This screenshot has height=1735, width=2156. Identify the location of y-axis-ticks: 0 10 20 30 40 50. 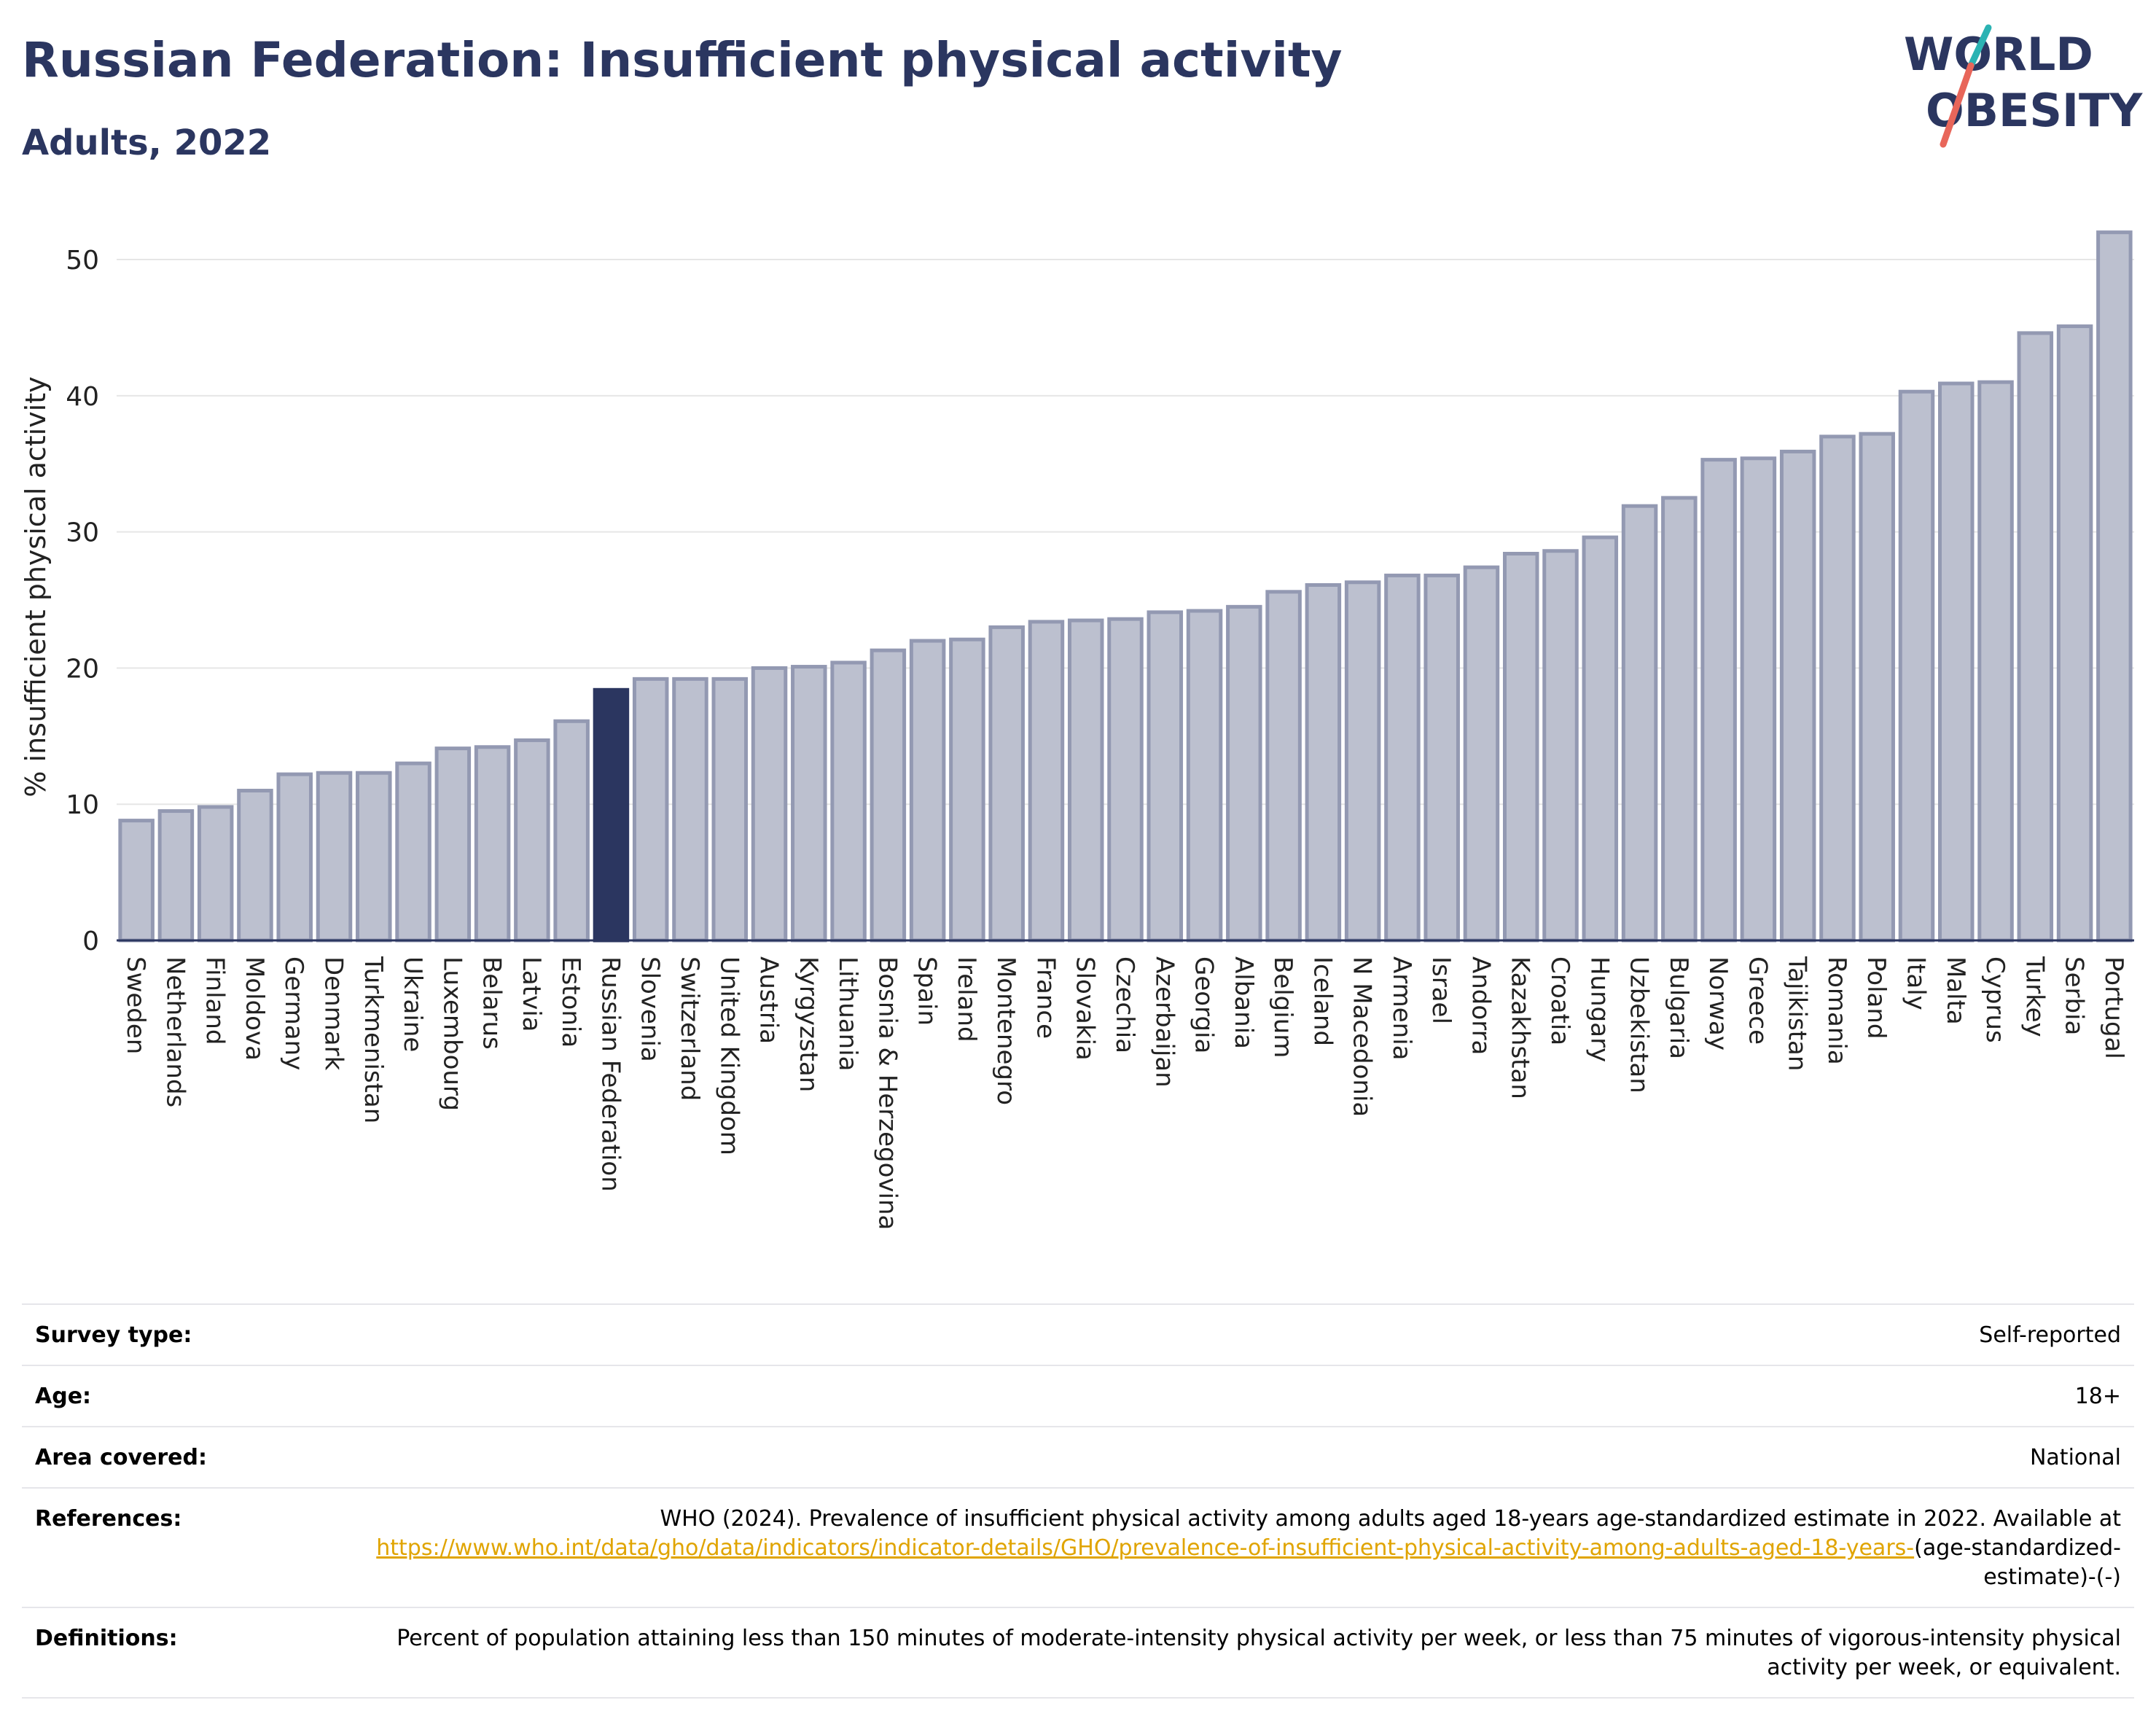
(83, 601).